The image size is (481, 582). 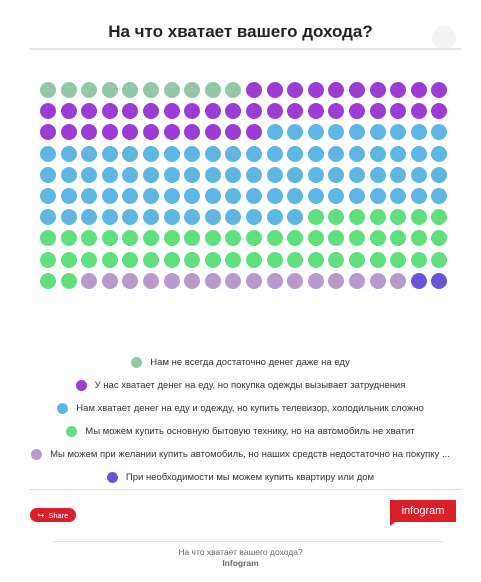 I want to click on infogram-logo: infogram, so click(x=423, y=511).